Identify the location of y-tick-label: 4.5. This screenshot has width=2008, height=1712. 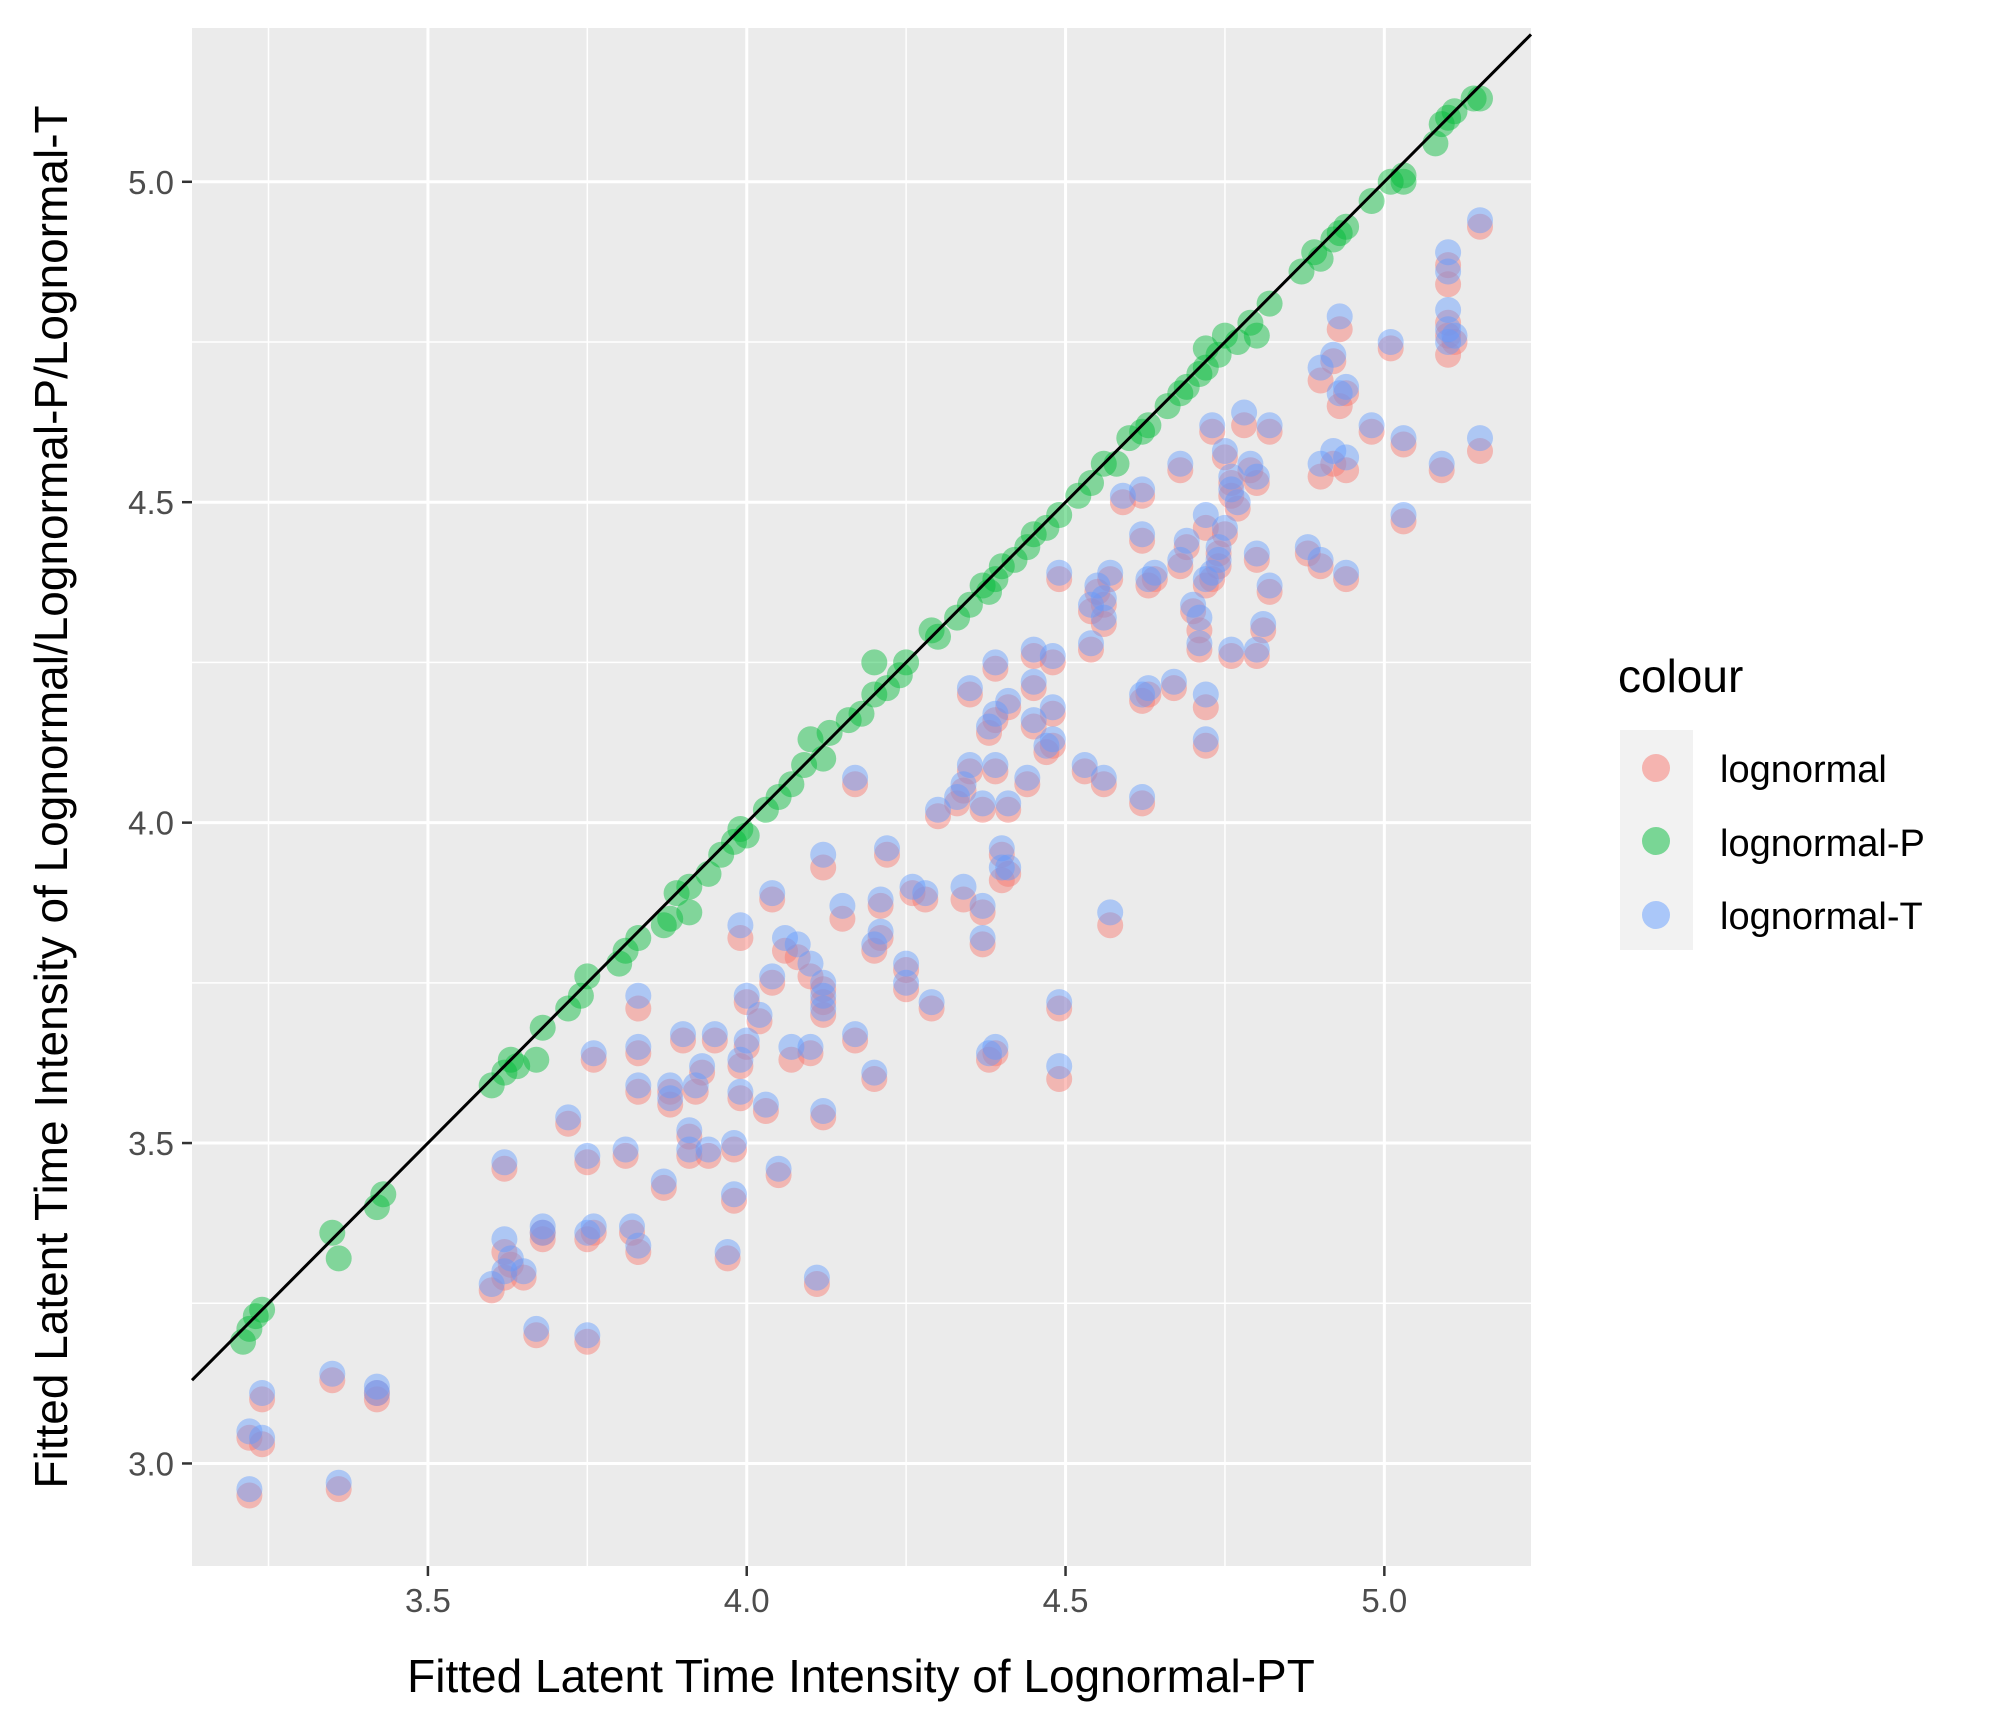
(151, 502).